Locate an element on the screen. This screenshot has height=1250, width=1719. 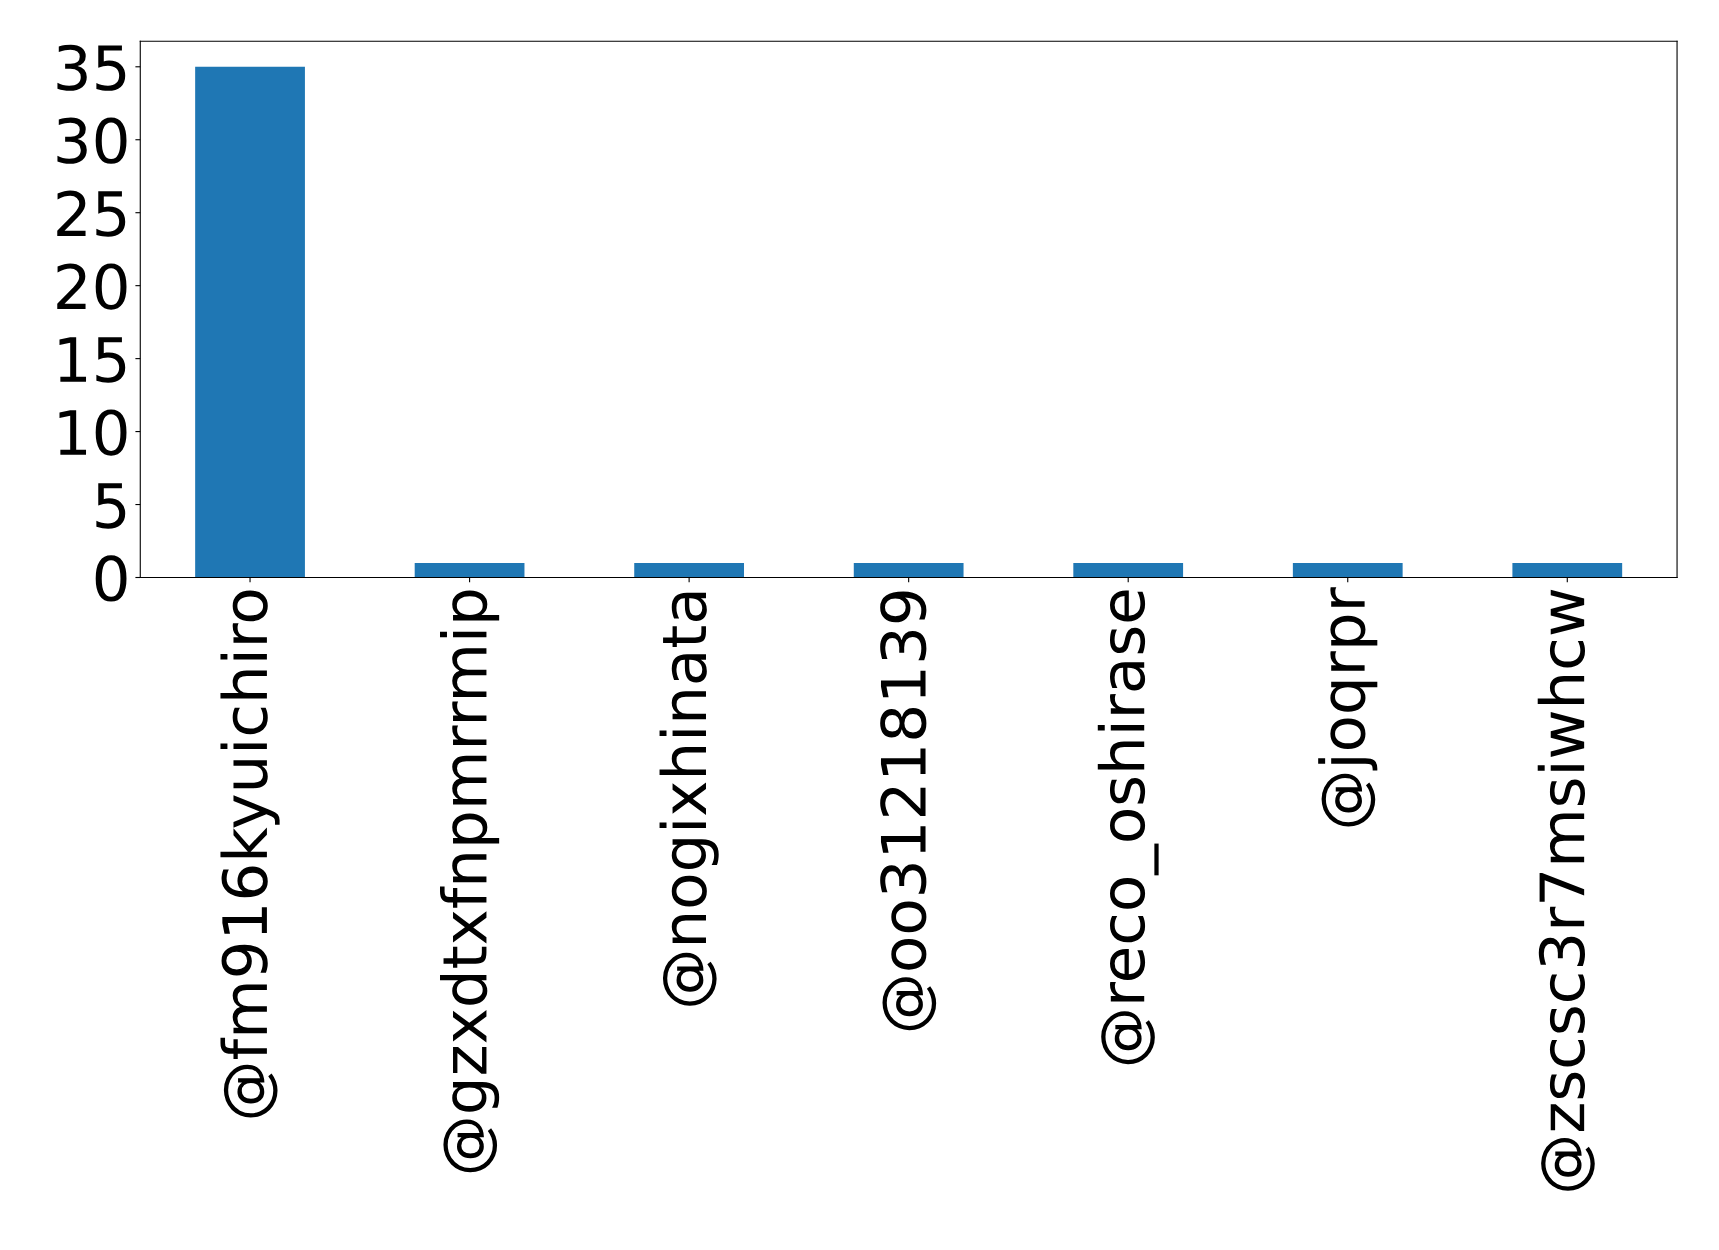
x-tick-label: @fm916kyuichiro is located at coordinates (250, 854).